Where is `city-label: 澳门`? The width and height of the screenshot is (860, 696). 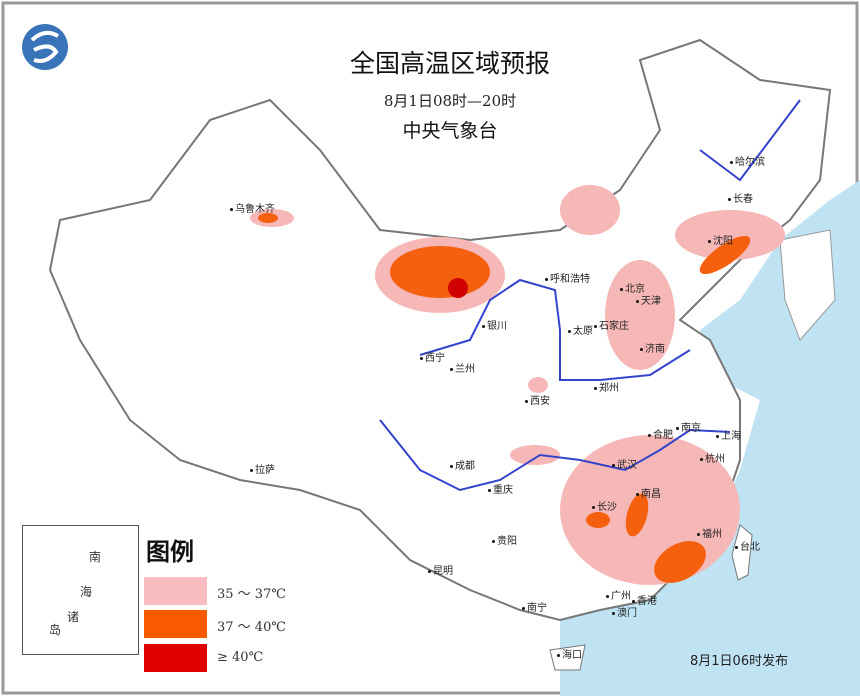 city-label: 澳门 is located at coordinates (624, 611).